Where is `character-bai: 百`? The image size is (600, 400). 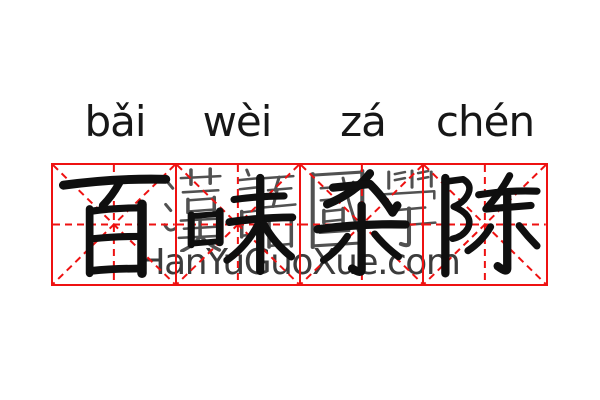
character-bai: 百 is located at coordinates (114, 224).